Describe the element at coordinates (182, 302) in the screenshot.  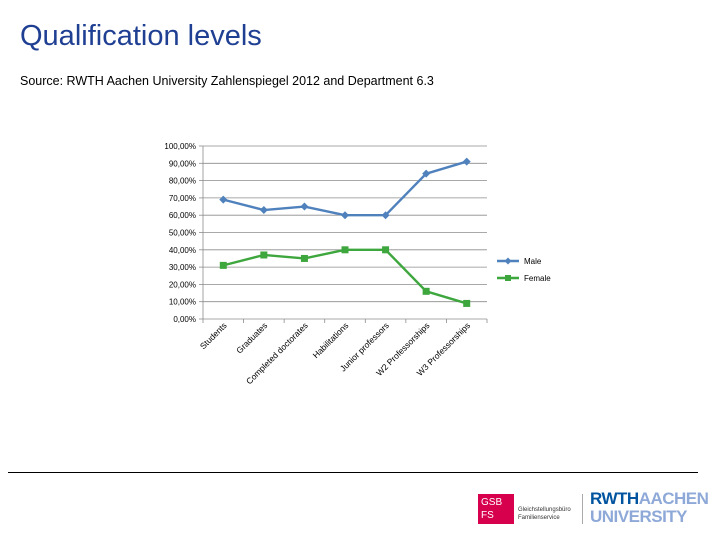
I see `y-tick-label: 10,00%` at that location.